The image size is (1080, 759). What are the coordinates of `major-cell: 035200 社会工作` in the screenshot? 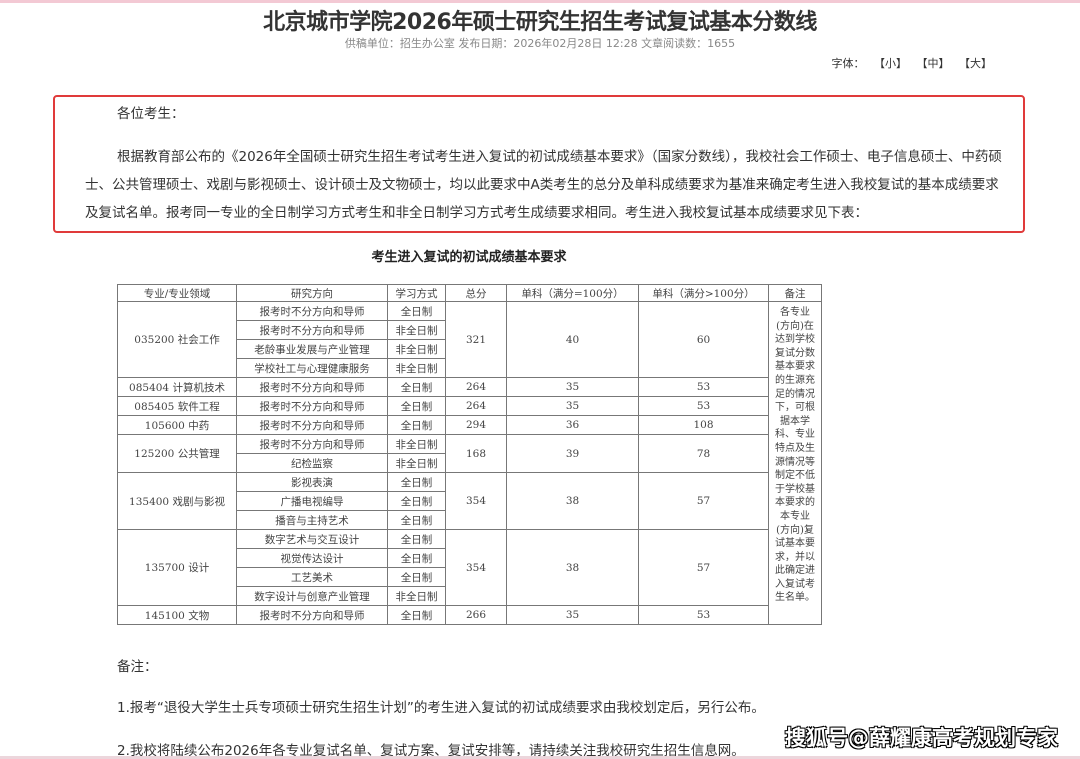 It's located at (177, 339).